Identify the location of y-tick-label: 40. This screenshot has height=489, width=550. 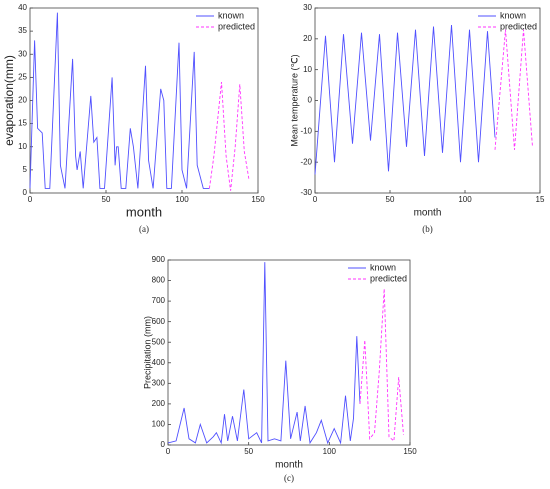
(22, 7).